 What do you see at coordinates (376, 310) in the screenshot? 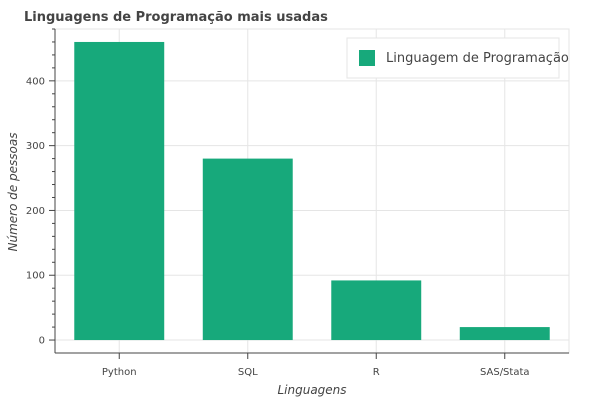
I see `bar-r` at bounding box center [376, 310].